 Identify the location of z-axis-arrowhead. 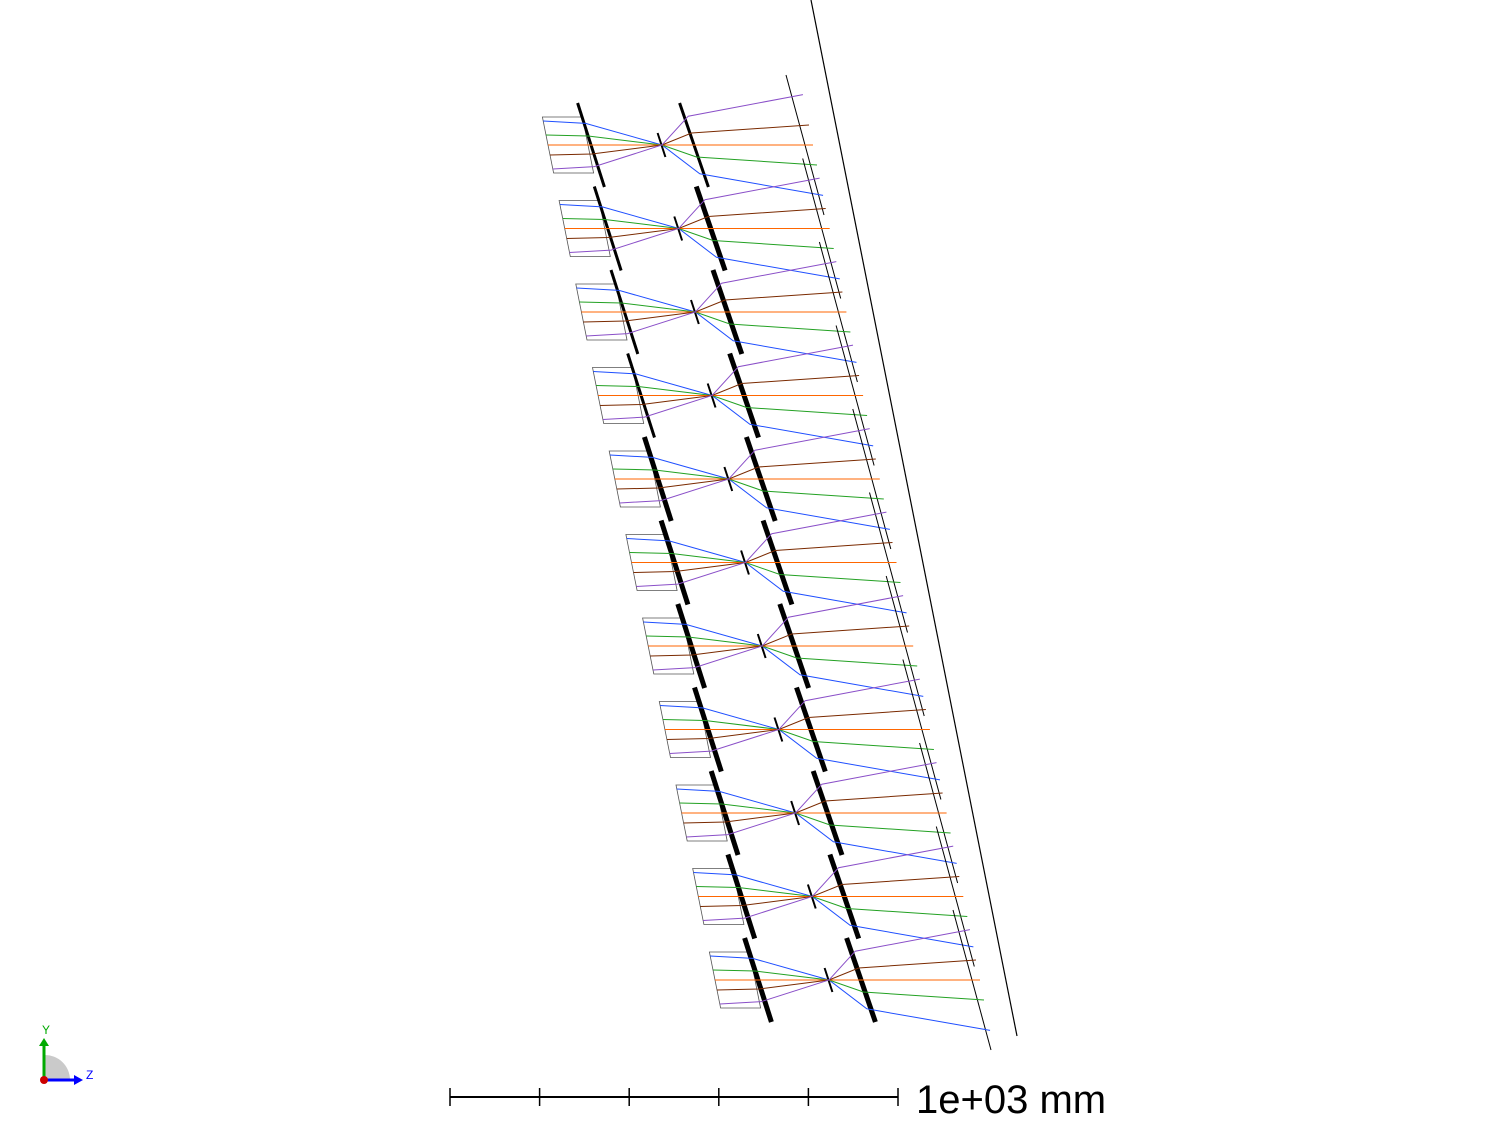
(78, 1080).